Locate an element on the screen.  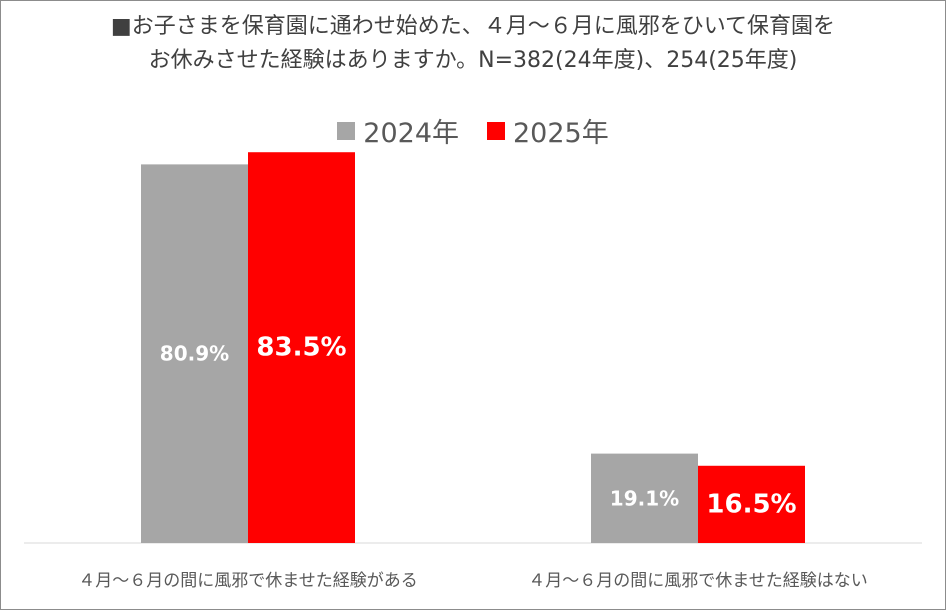
chart-legend: 2024年 2025年 is located at coordinates (473, 130).